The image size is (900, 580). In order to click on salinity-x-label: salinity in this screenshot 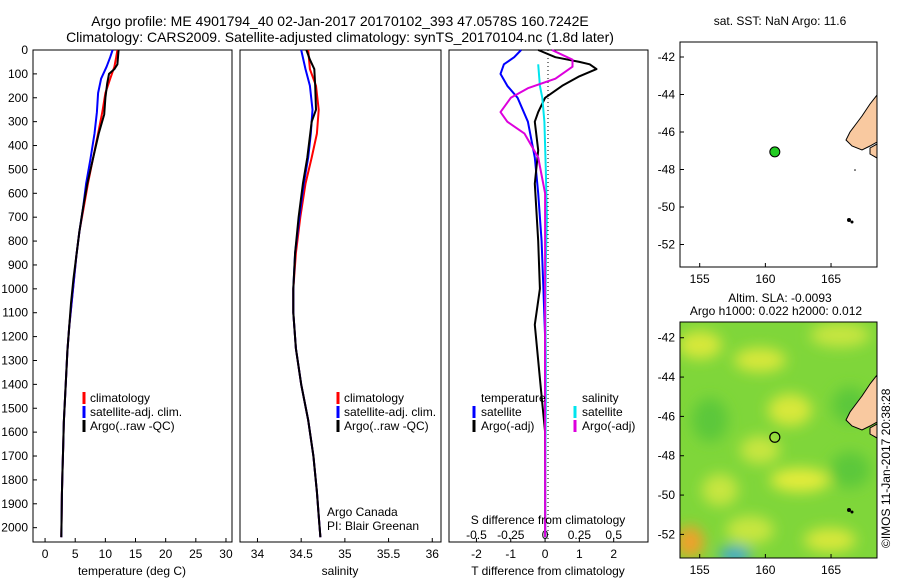, I will do `click(340, 571)`.